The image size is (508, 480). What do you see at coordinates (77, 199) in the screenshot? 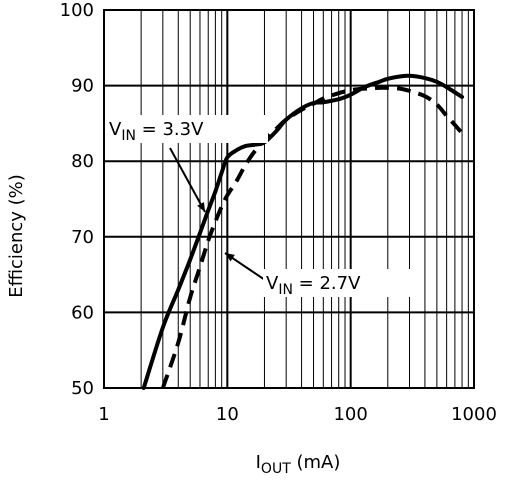
I see `y-tick-labels: 50 60 70 80 90 100` at bounding box center [77, 199].